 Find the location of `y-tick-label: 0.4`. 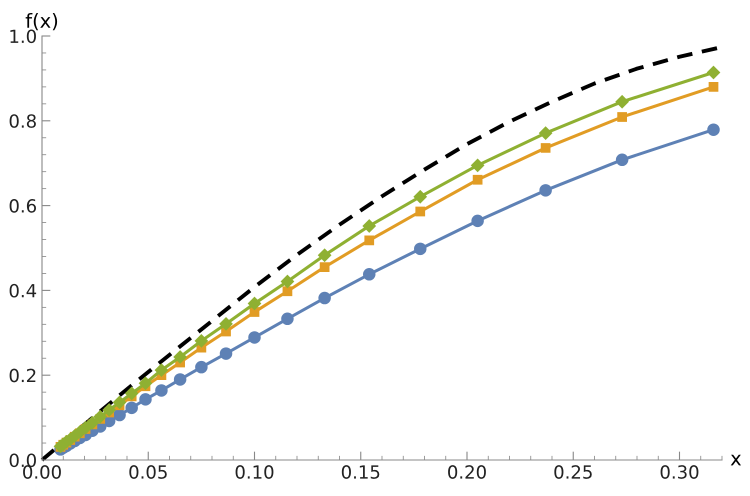

y-tick-label: 0.4 is located at coordinates (23, 291).